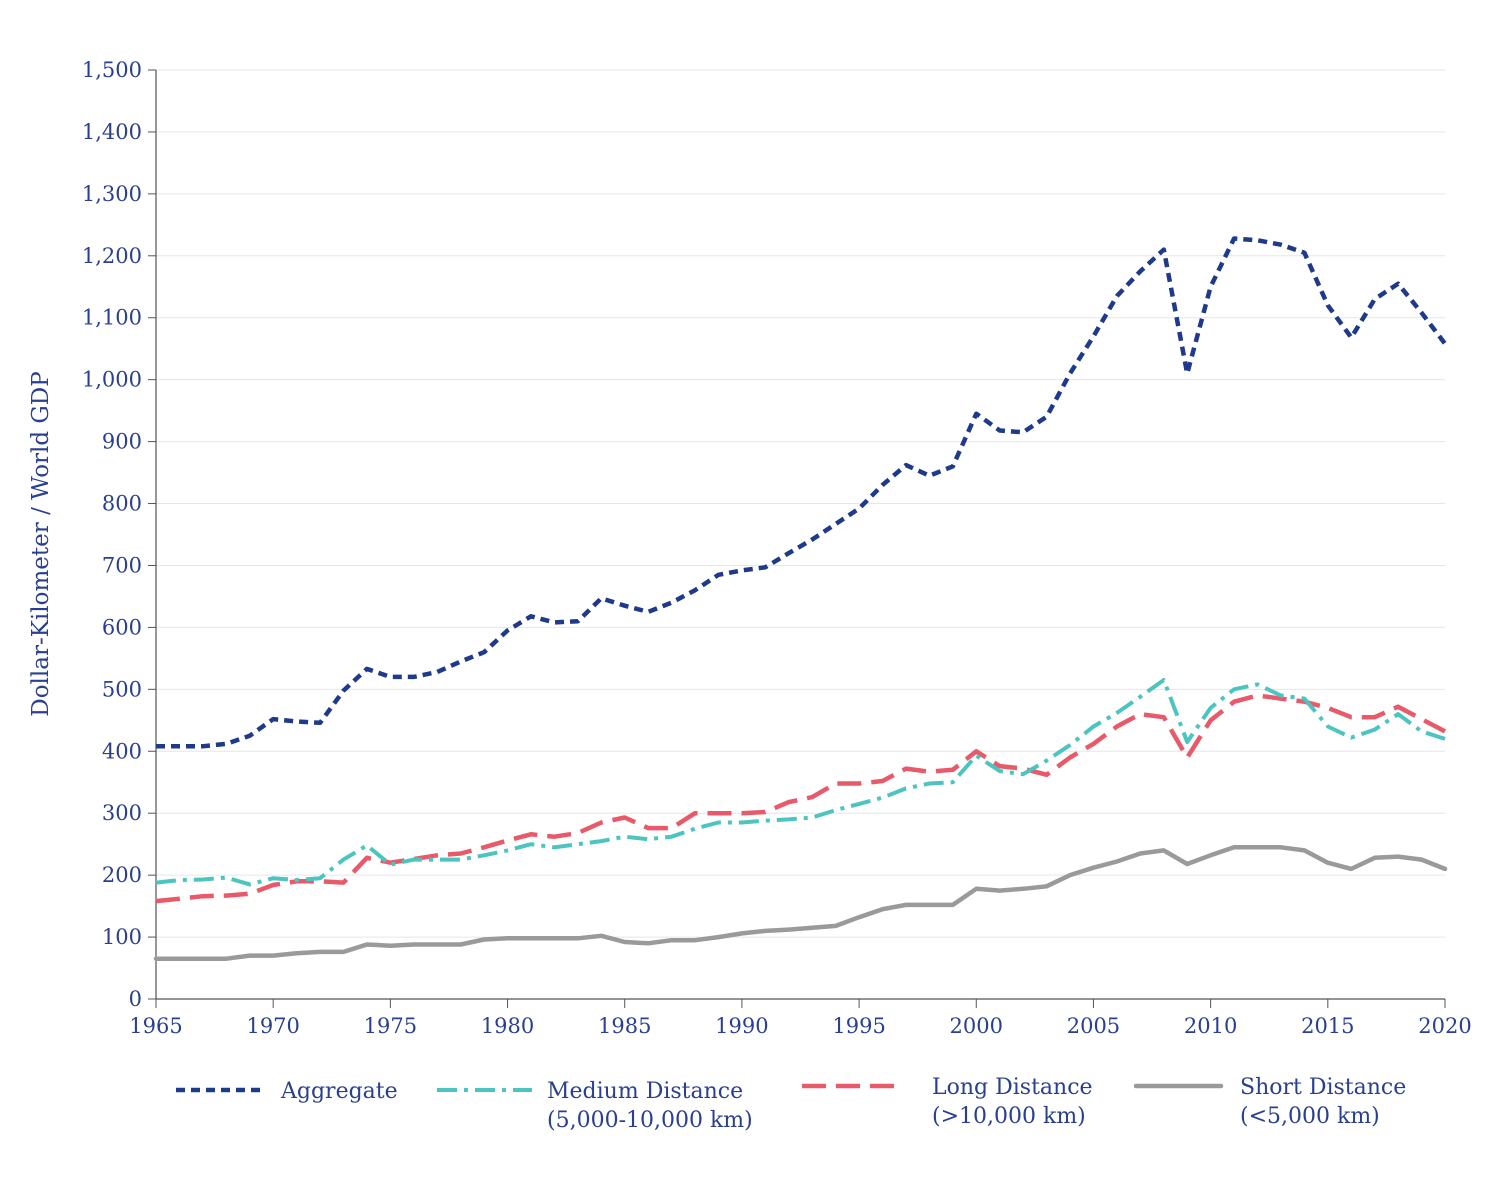  I want to click on y-tick-label: 100, so click(122, 937).